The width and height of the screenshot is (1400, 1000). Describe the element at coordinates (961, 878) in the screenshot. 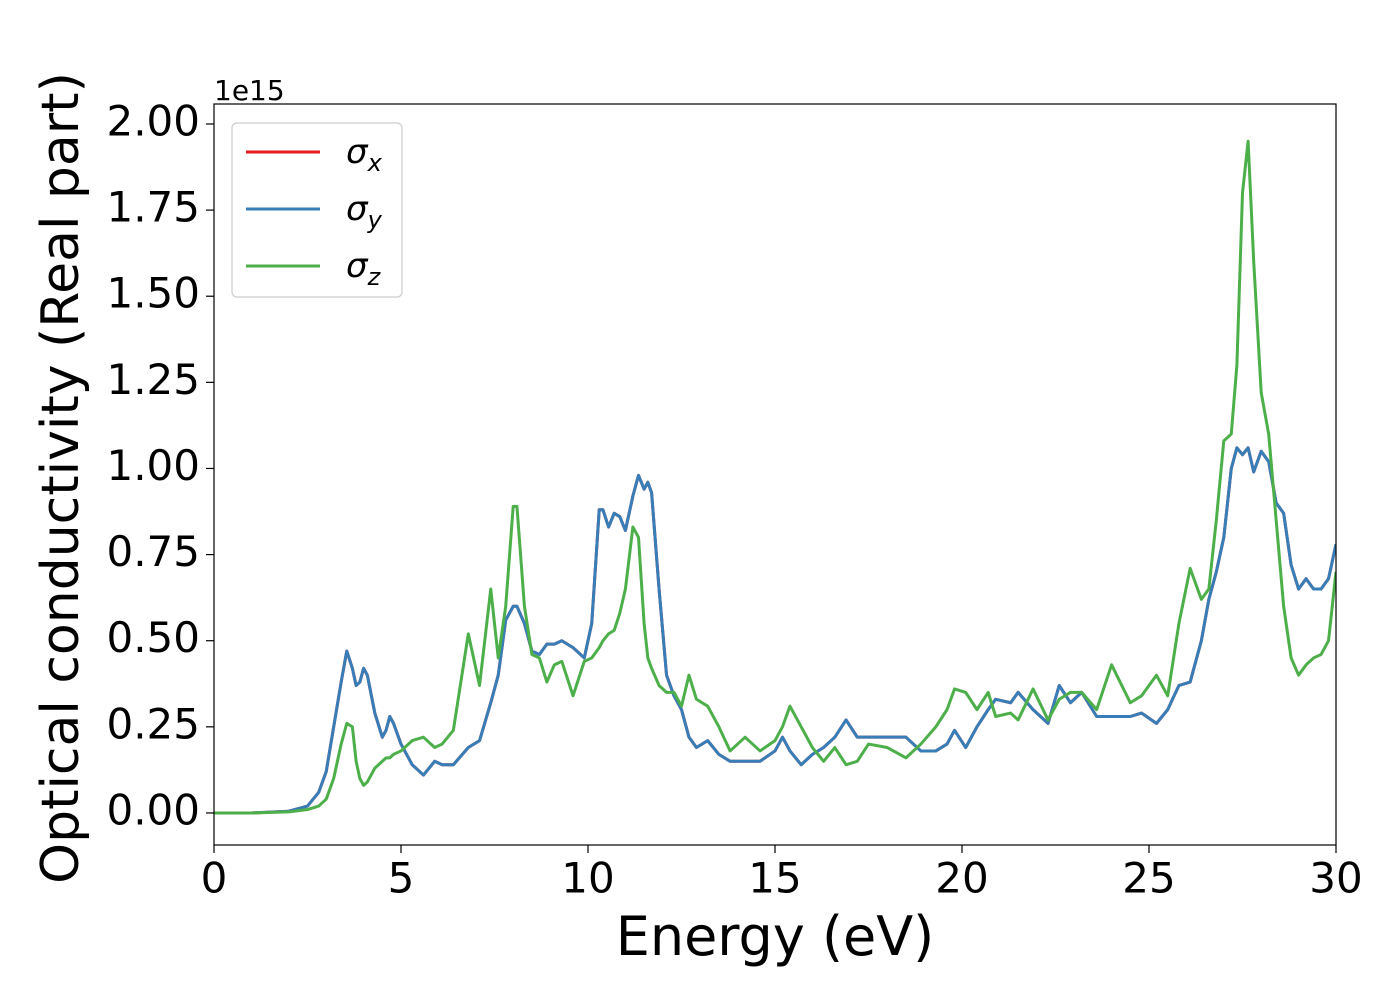

I see `x-tick-label: 20` at that location.